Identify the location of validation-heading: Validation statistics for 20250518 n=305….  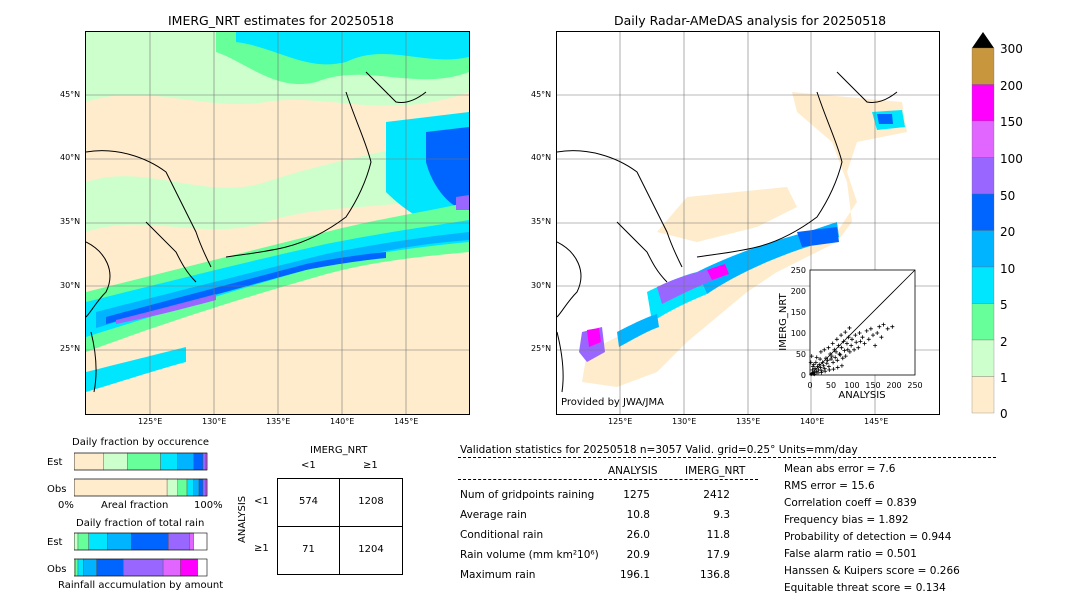
(659, 450).